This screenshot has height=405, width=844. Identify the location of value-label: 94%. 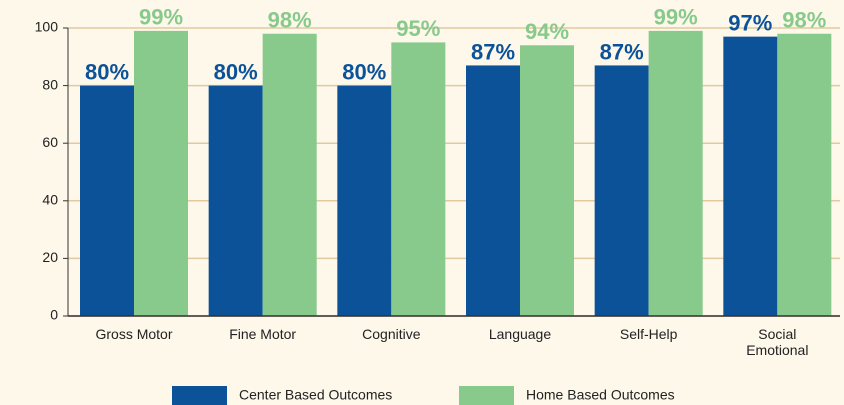
(547, 31).